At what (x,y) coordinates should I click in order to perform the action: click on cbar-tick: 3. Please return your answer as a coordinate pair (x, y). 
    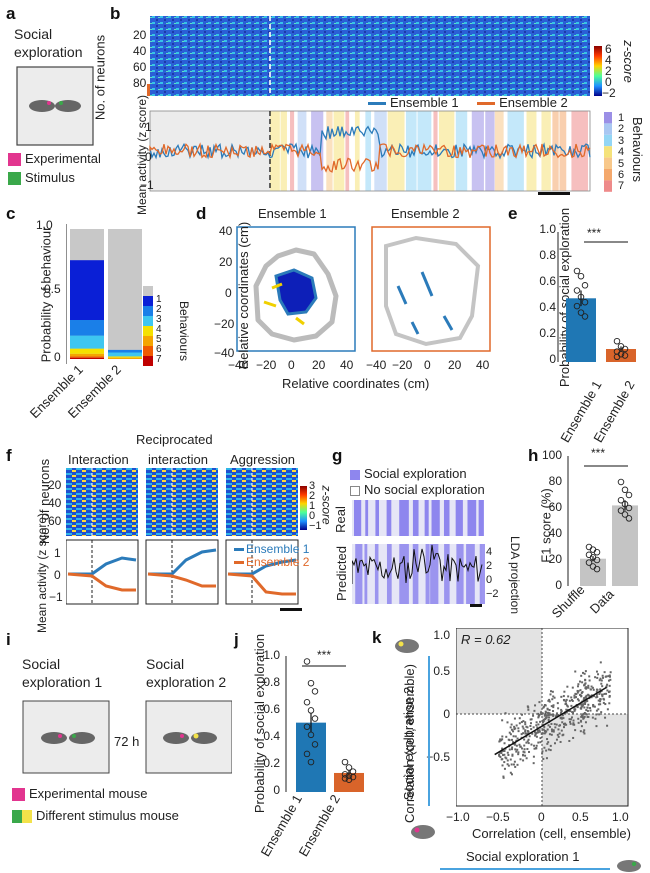
    Looking at the image, I should click on (312, 486).